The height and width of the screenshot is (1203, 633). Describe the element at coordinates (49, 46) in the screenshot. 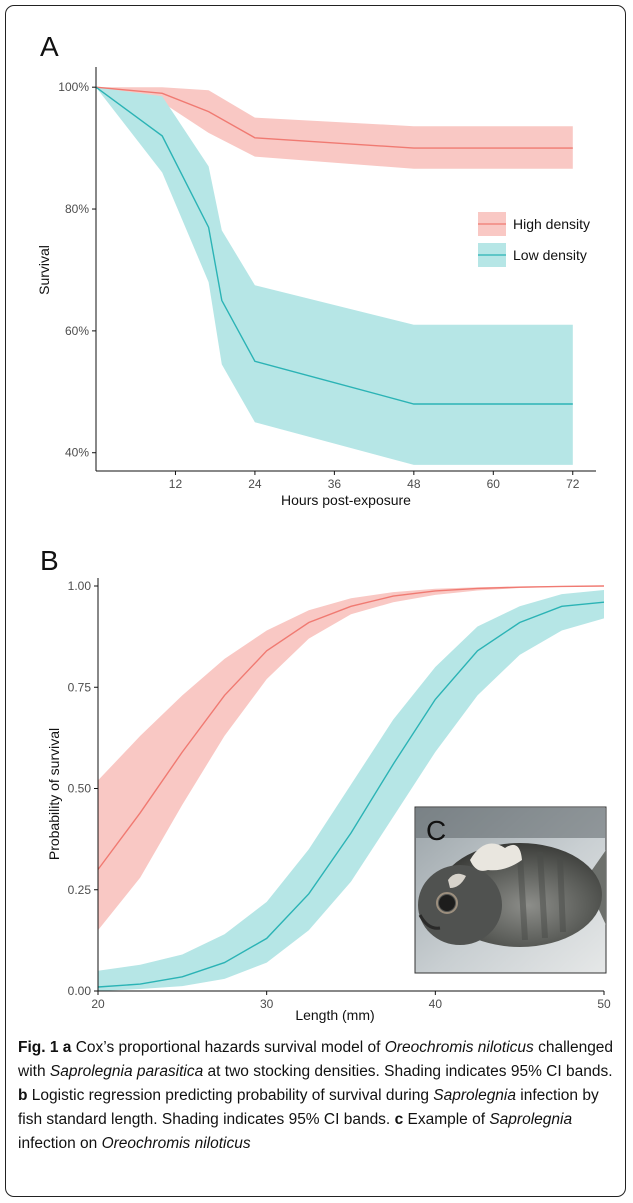

I see `panel-a-letter: A` at that location.